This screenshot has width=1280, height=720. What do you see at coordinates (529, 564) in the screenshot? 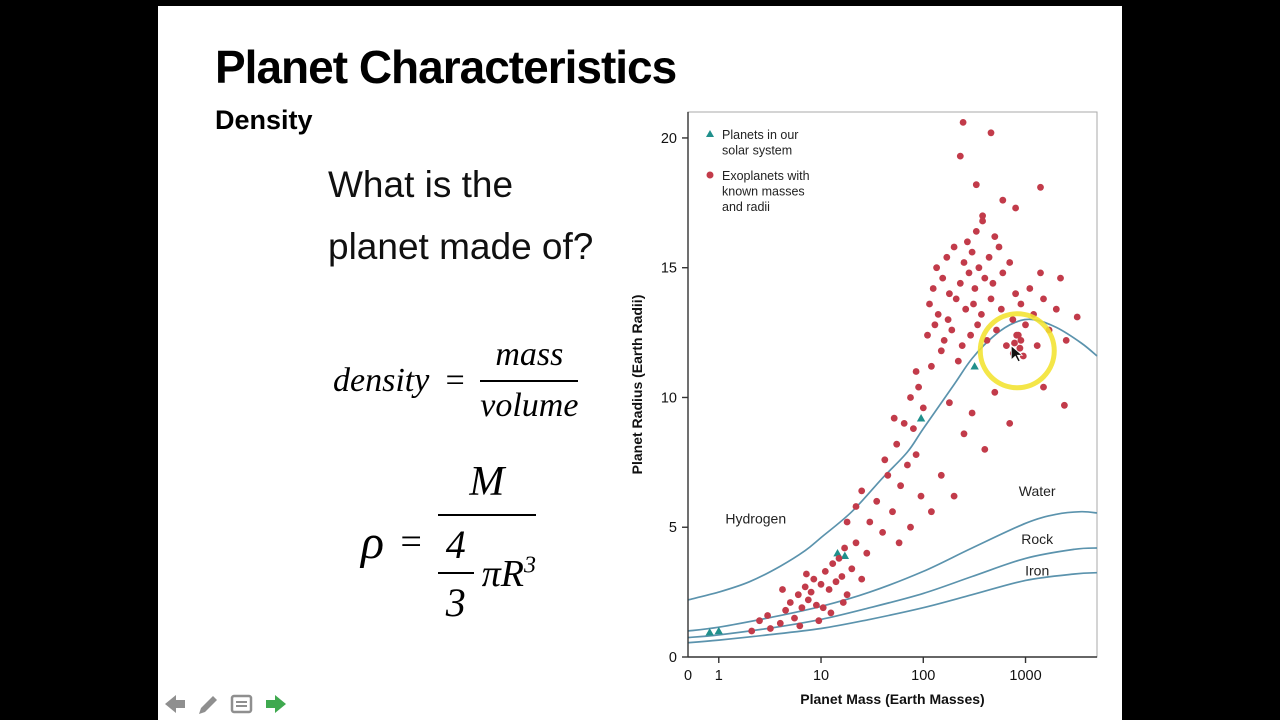
I see `exponent: 3` at bounding box center [529, 564].